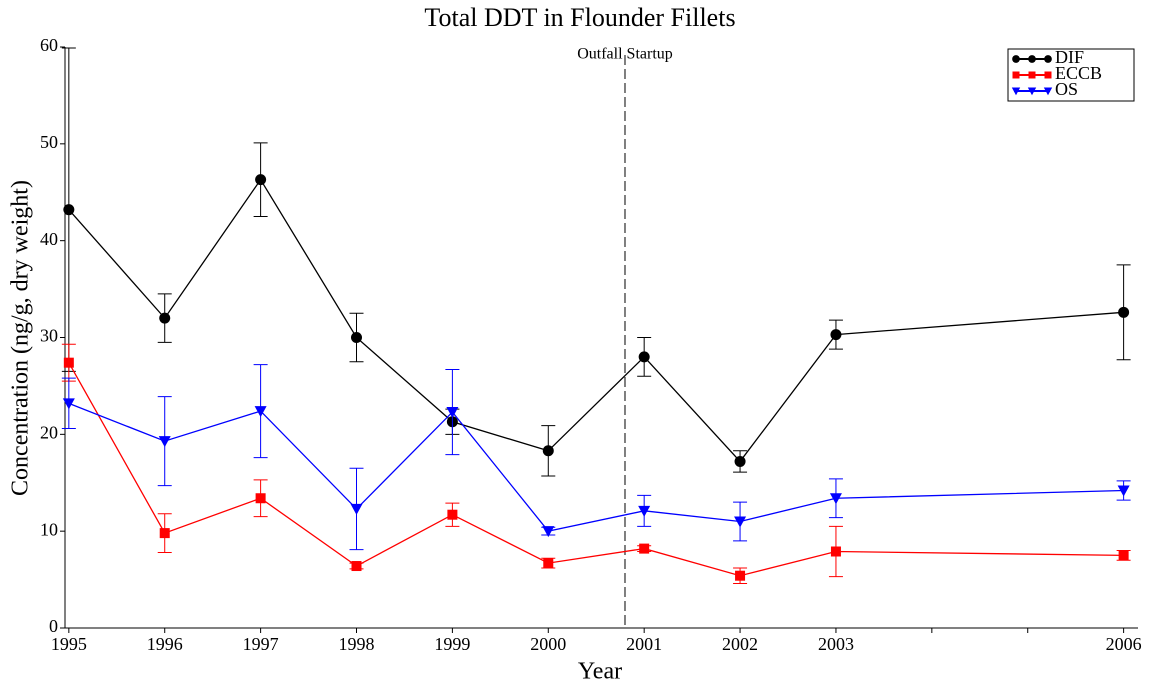 This screenshot has width=1151, height=688. What do you see at coordinates (1069, 57) in the screenshot?
I see `legend-label: DIF` at bounding box center [1069, 57].